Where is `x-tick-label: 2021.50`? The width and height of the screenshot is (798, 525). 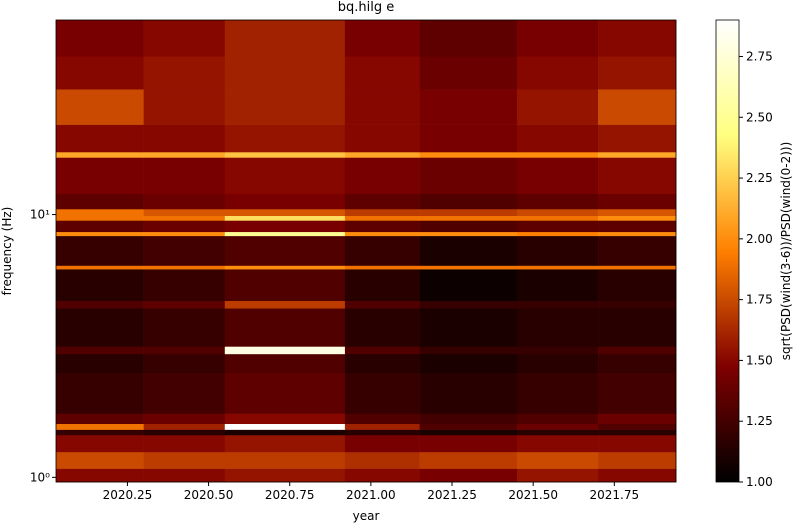
x-tick-label: 2021.50 is located at coordinates (533, 495).